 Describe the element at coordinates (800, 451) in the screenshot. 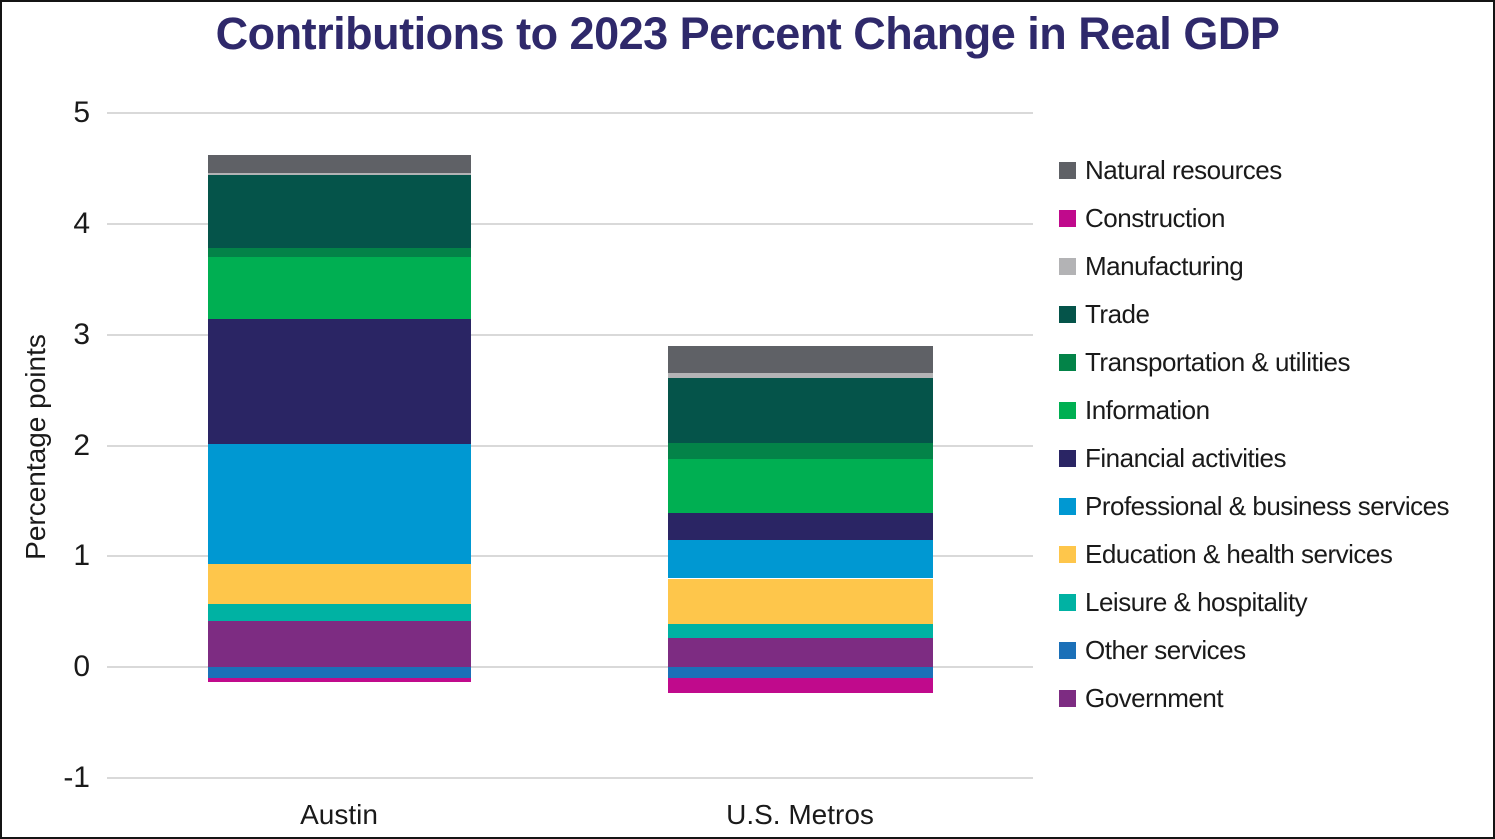

I see `bar-segment-u-s-metros-transportation-utilities` at that location.